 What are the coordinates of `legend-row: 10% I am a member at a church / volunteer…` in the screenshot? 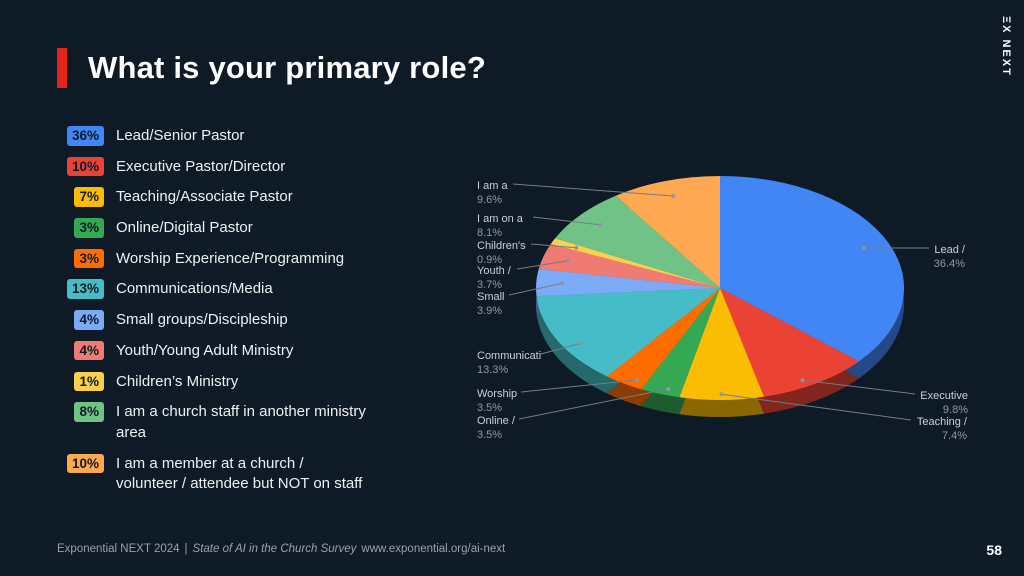 It's located at (213, 474).